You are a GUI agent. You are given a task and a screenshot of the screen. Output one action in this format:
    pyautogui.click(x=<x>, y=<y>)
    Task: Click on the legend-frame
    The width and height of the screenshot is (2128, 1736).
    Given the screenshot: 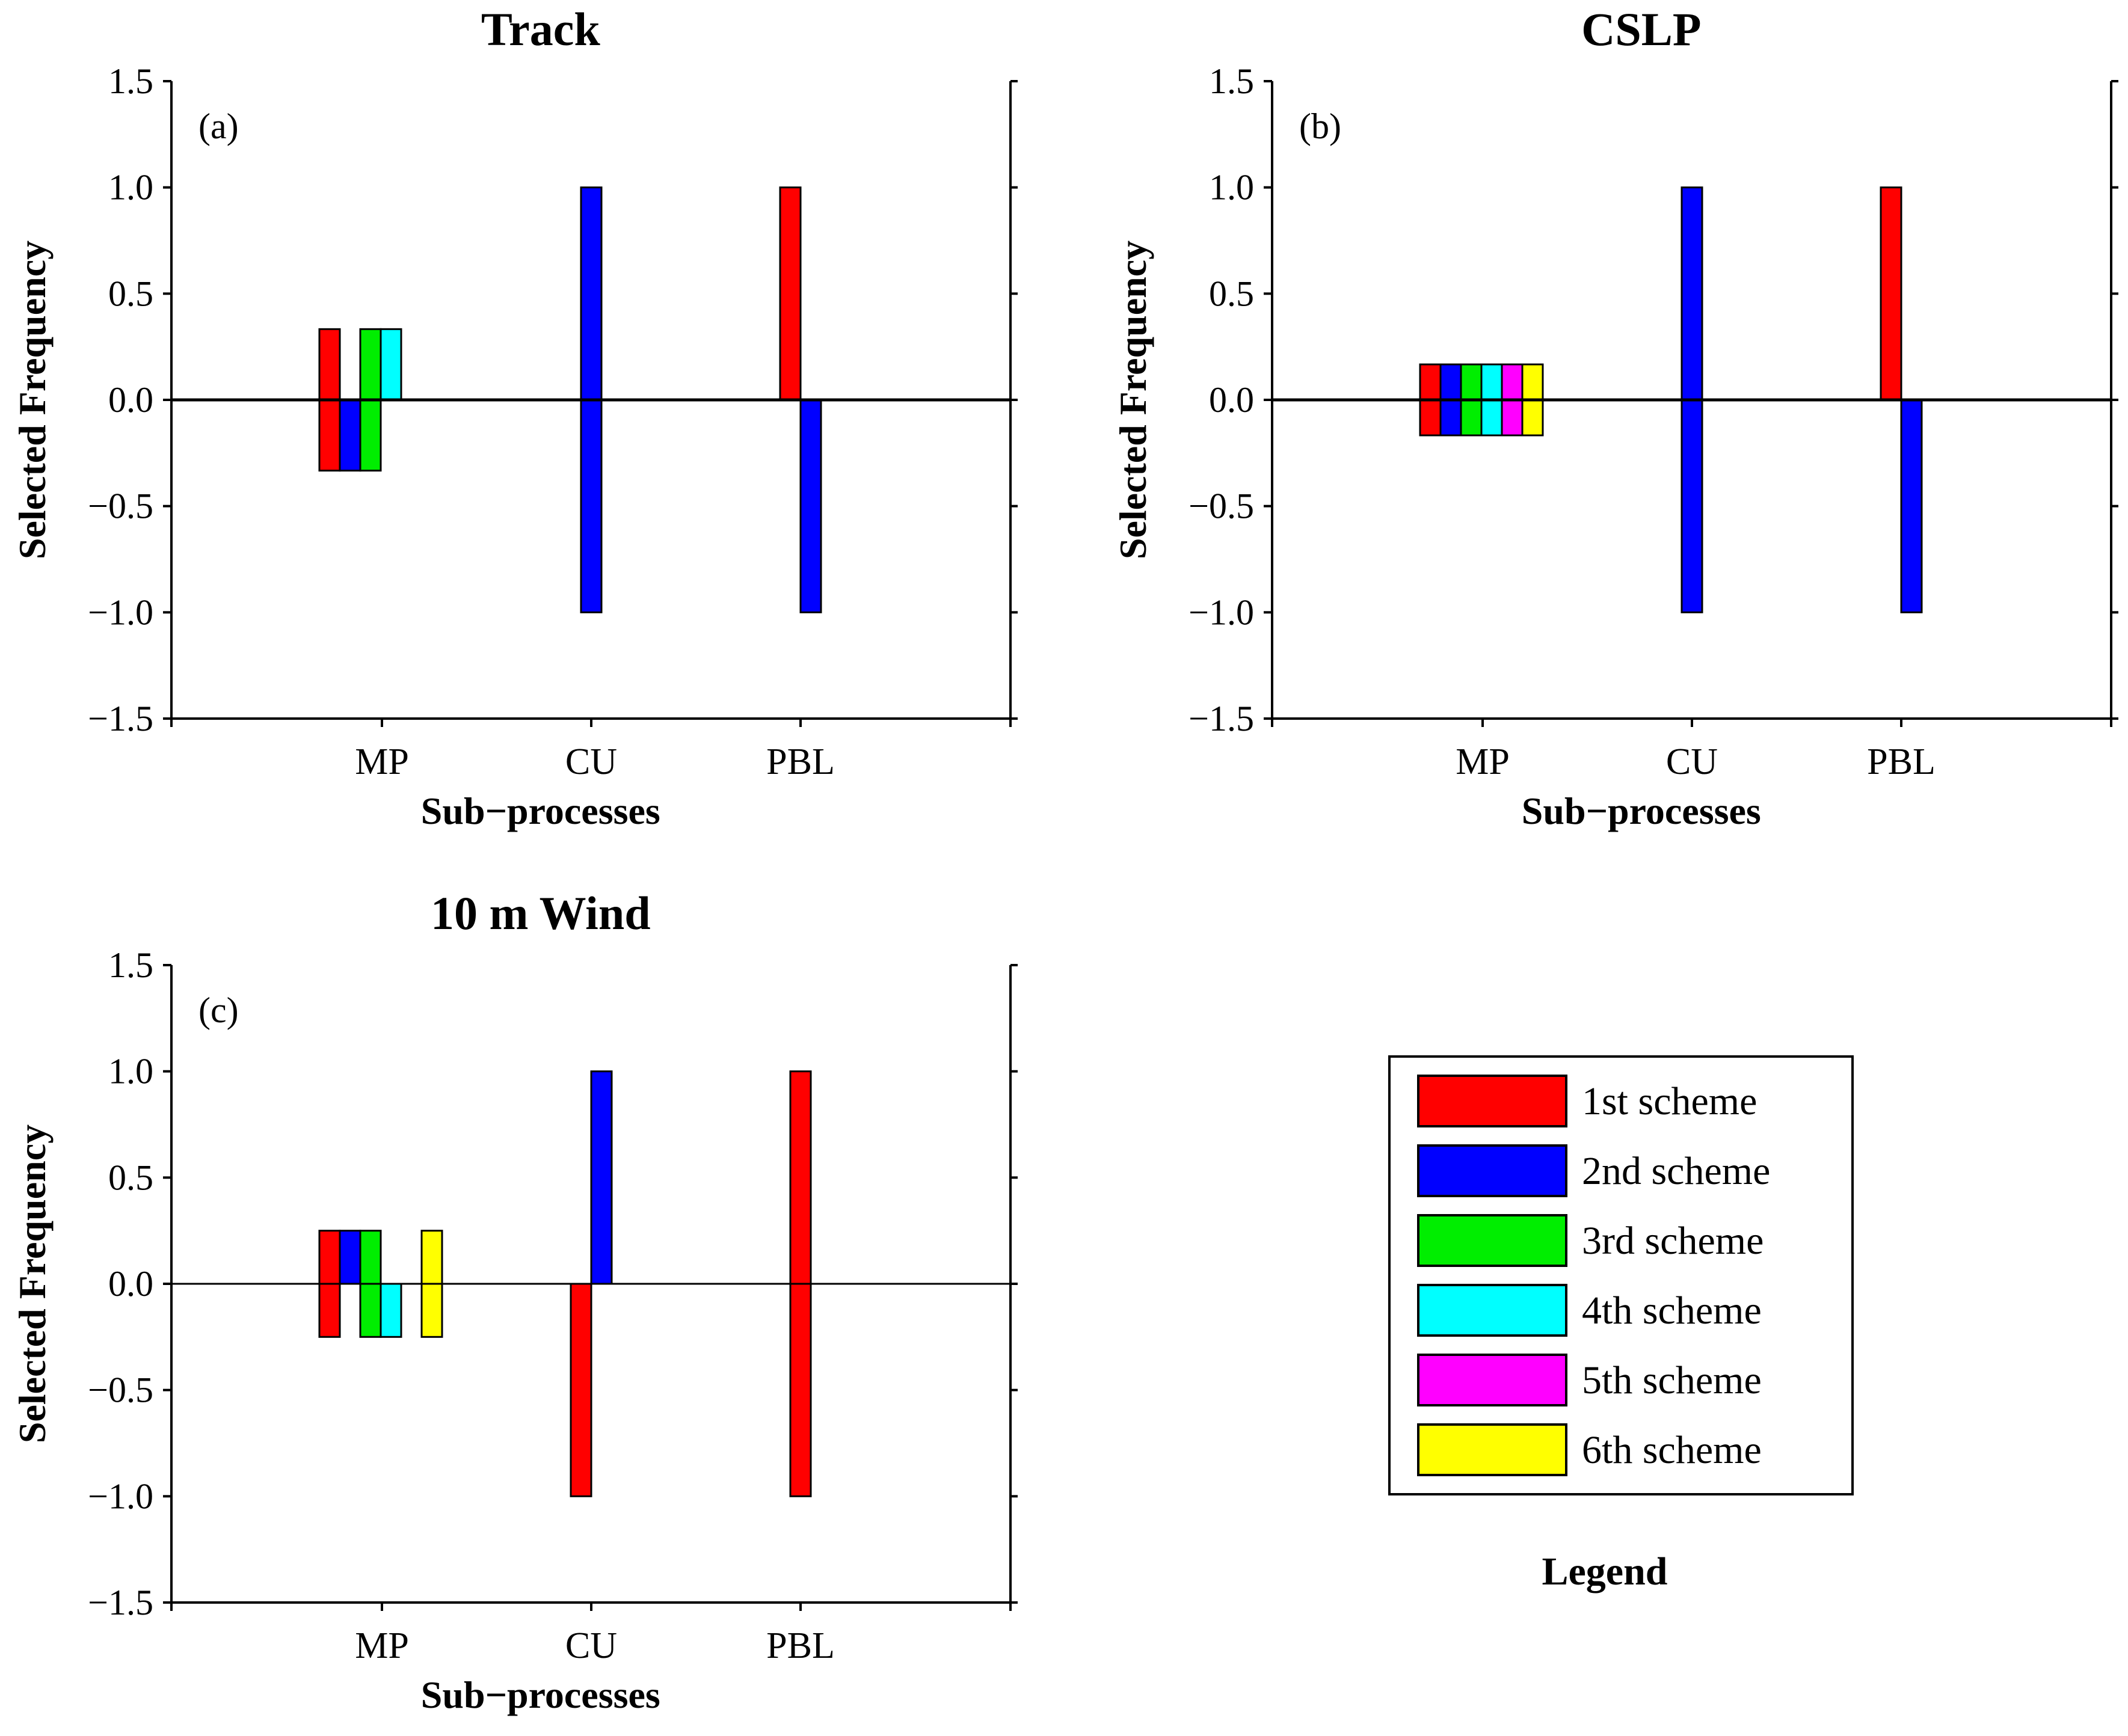 What is the action you would take?
    pyautogui.click(x=1621, y=1275)
    